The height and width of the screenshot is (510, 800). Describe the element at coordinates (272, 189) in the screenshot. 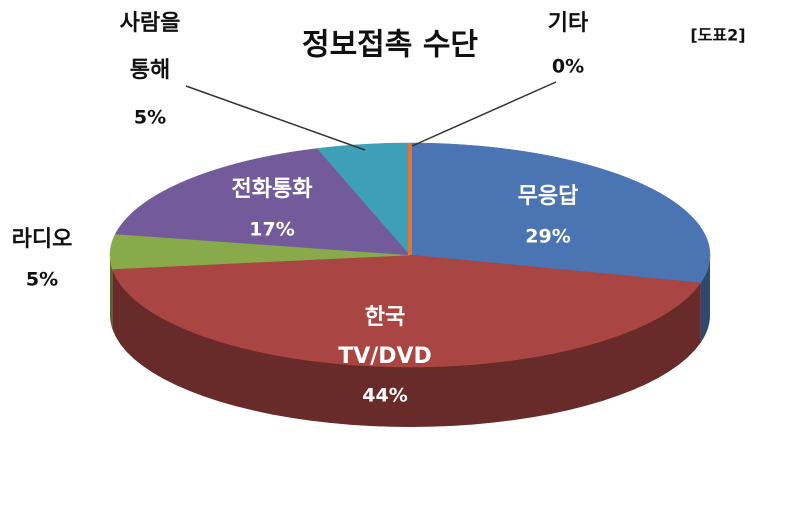

I see `slice-label: 전화통화` at that location.